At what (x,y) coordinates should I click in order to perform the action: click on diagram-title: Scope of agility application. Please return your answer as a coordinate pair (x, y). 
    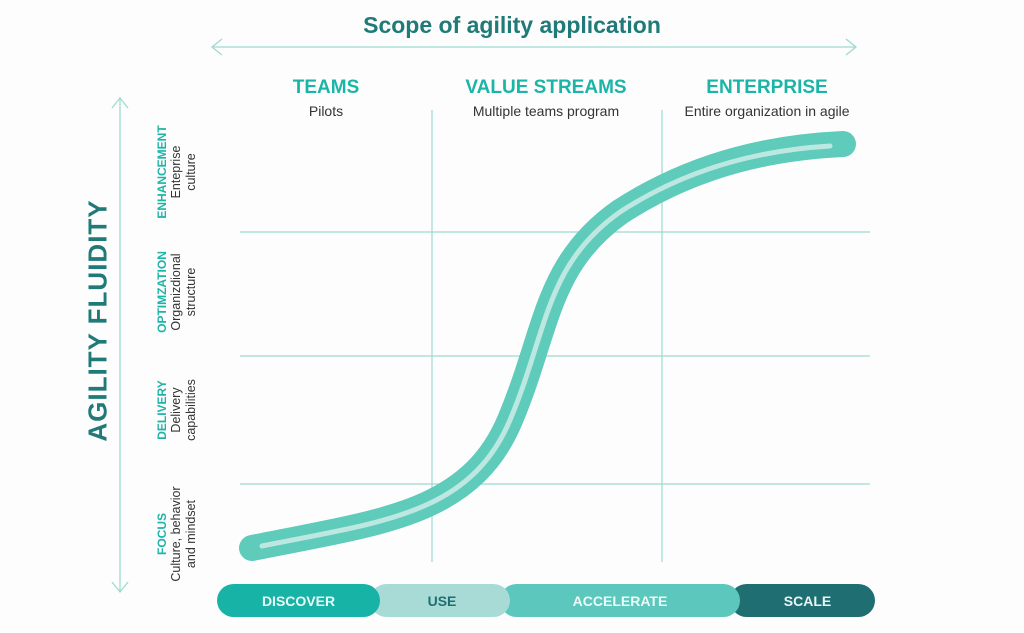
    Looking at the image, I should click on (512, 25).